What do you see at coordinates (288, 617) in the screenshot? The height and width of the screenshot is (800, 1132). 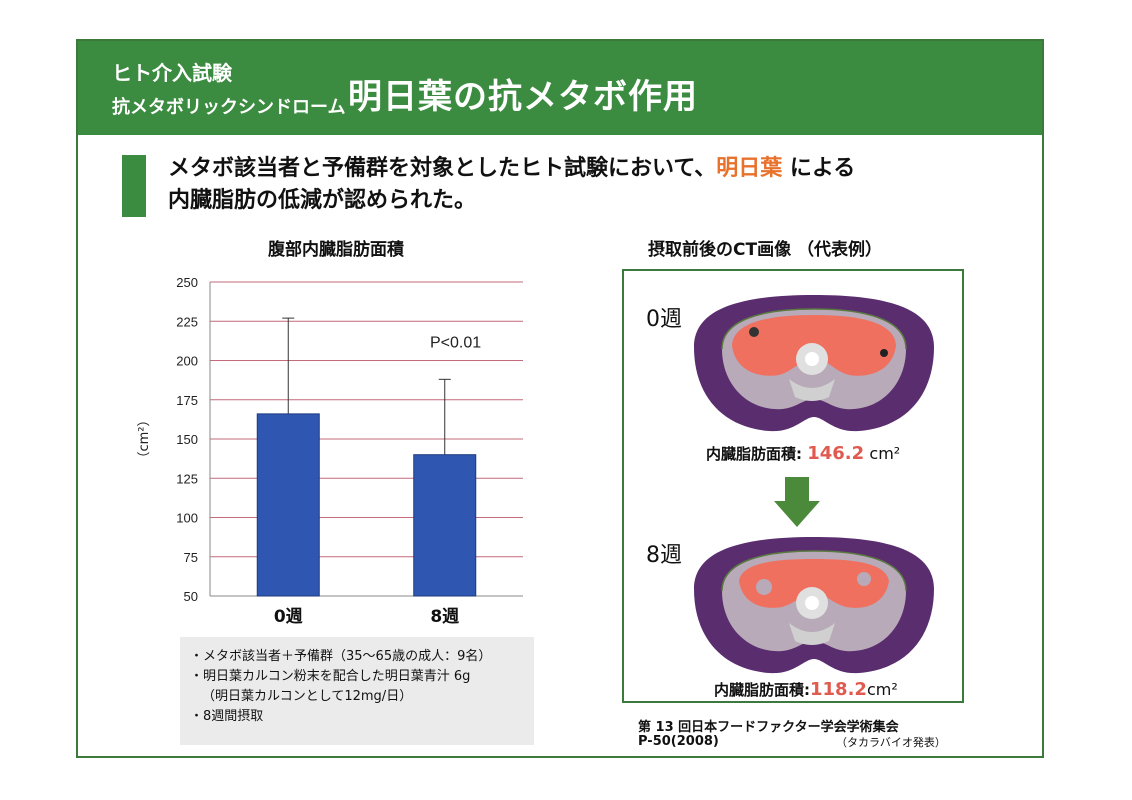 I see `x-tick-label: 0週` at bounding box center [288, 617].